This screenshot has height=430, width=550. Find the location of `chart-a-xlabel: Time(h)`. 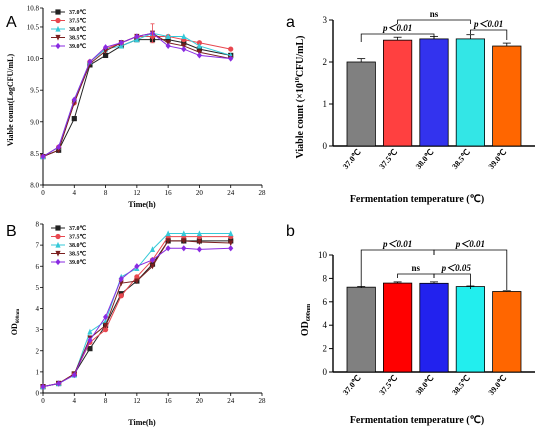

chart-a-xlabel: Time(h) is located at coordinates (142, 204).